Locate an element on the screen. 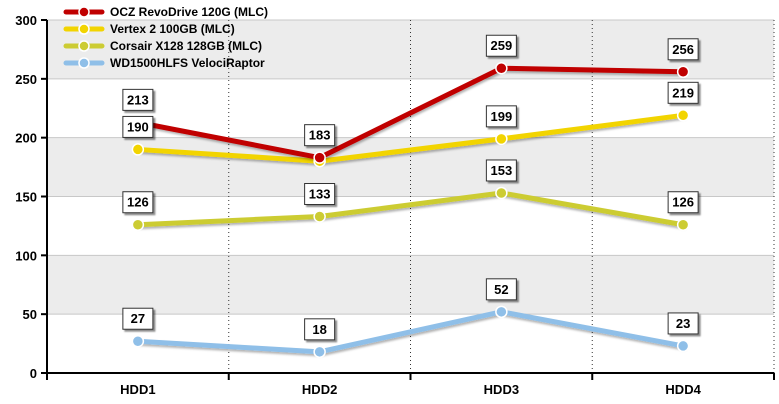 This screenshot has height=404, width=779. data-label: 18 is located at coordinates (319, 329).